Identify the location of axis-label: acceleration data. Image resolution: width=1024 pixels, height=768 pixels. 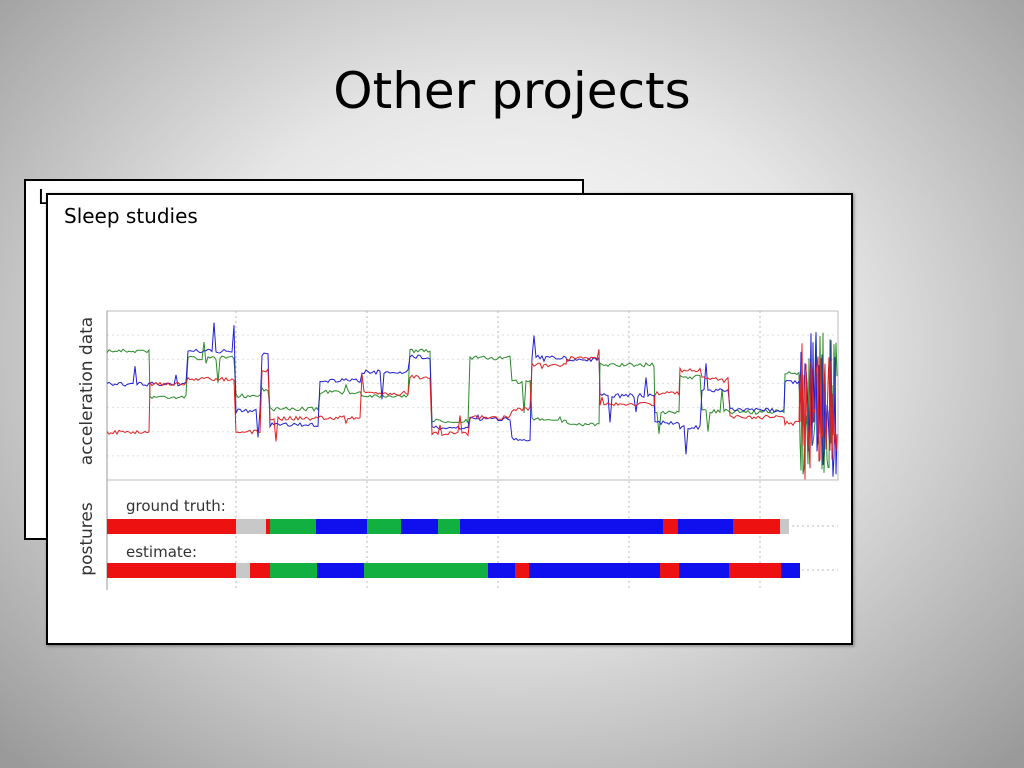
(87, 391).